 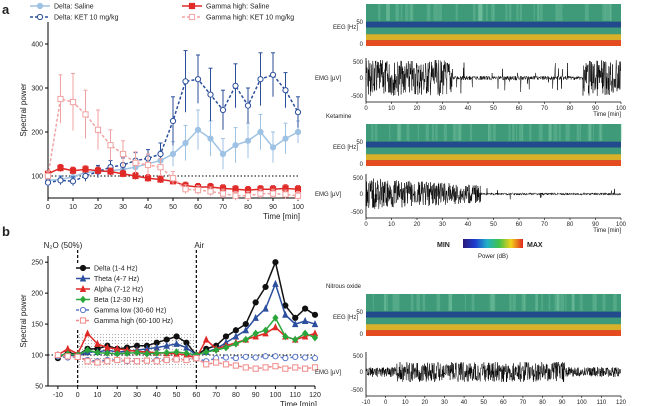 What do you see at coordinates (173, 207) in the screenshot?
I see `x-tick-label: 50` at bounding box center [173, 207].